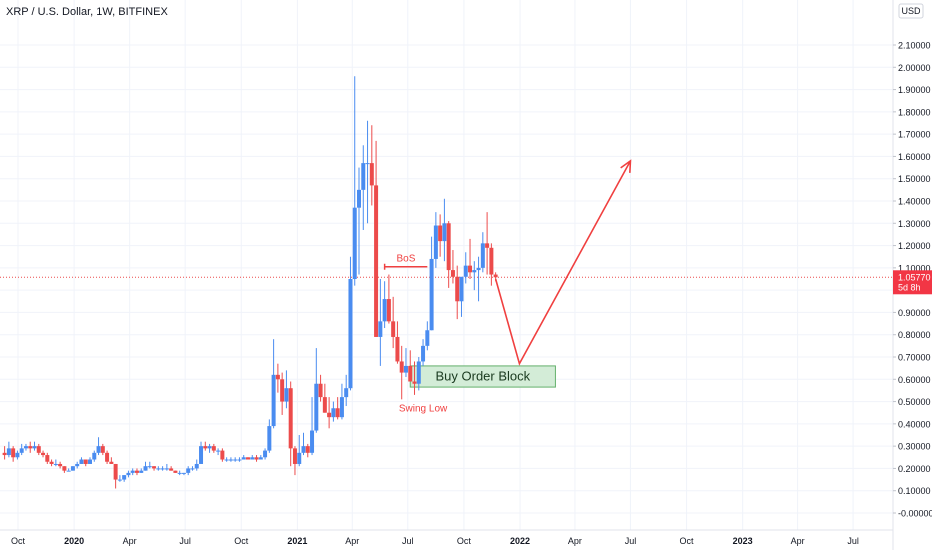  What do you see at coordinates (563, 263) in the screenshot?
I see `projection-path` at bounding box center [563, 263].